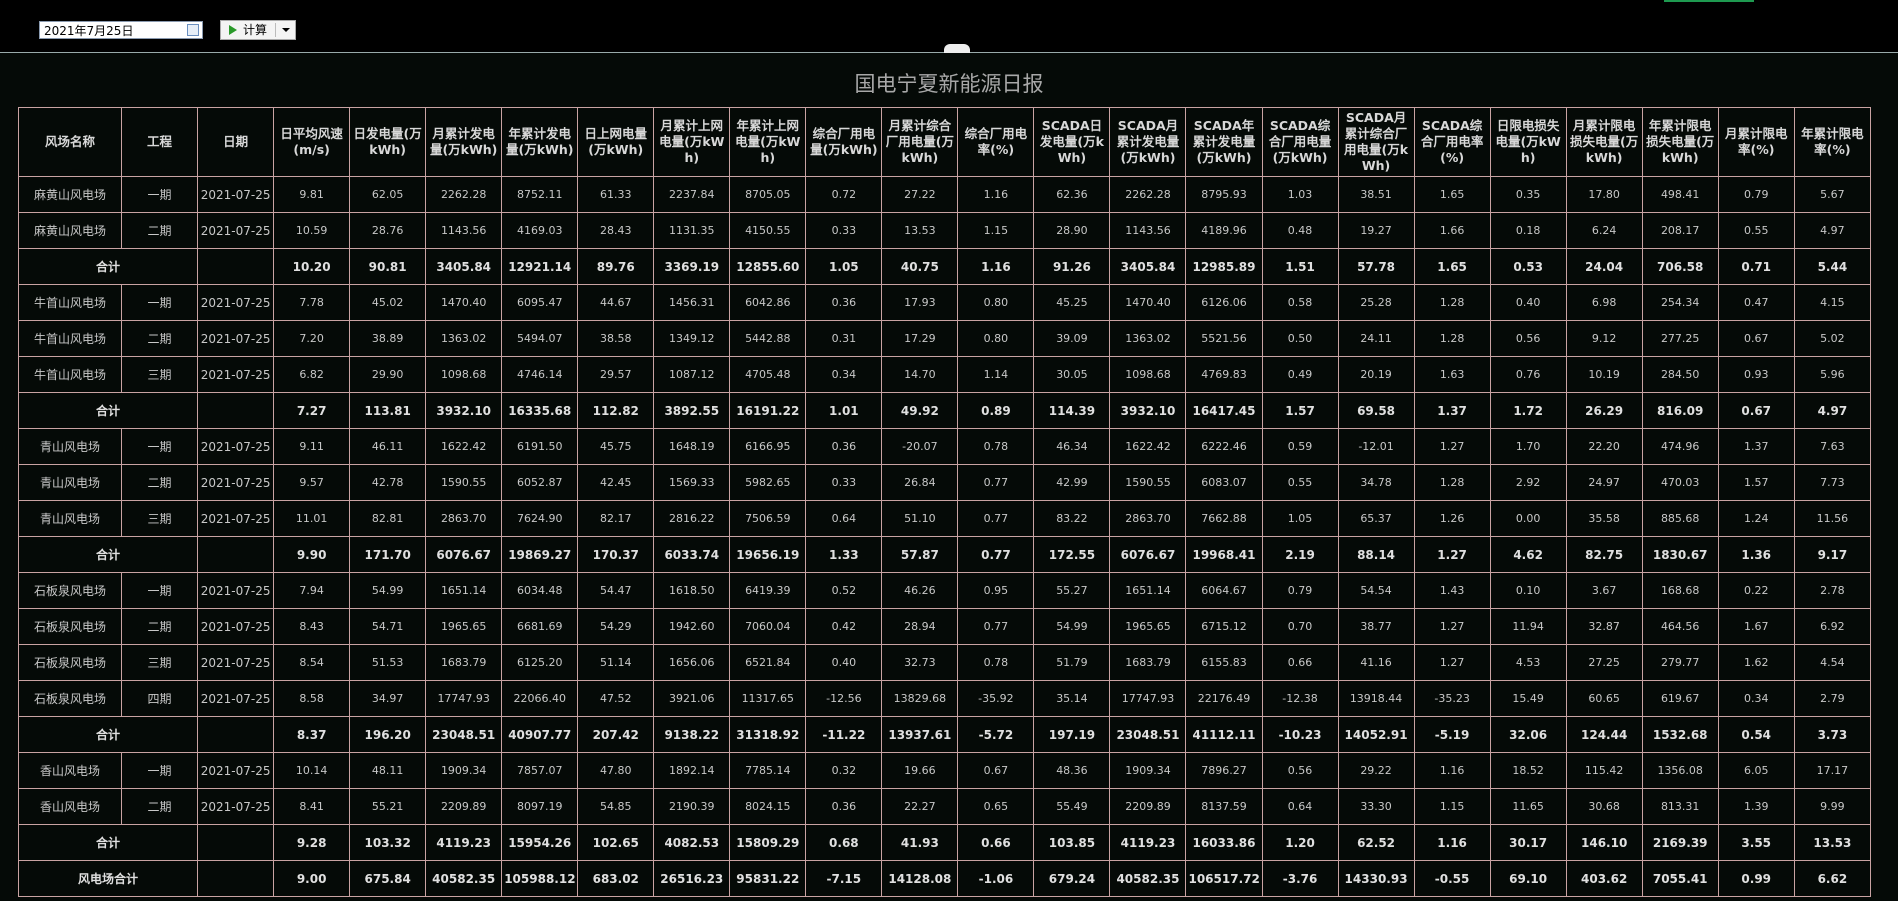 The width and height of the screenshot is (1898, 901). I want to click on cell: 8137.59, so click(1224, 806).